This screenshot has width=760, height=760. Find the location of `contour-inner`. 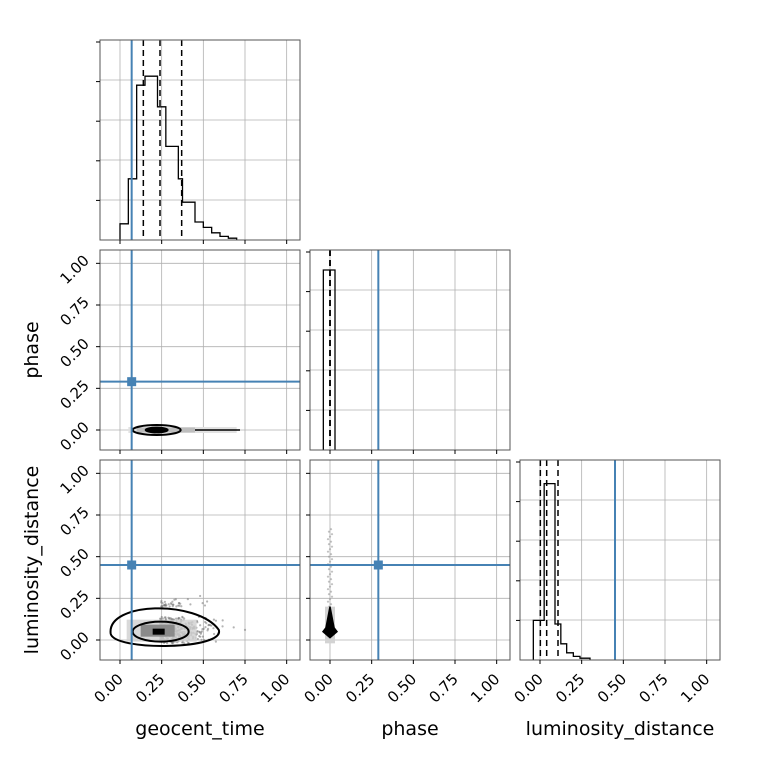

contour-inner is located at coordinates (330, 622).